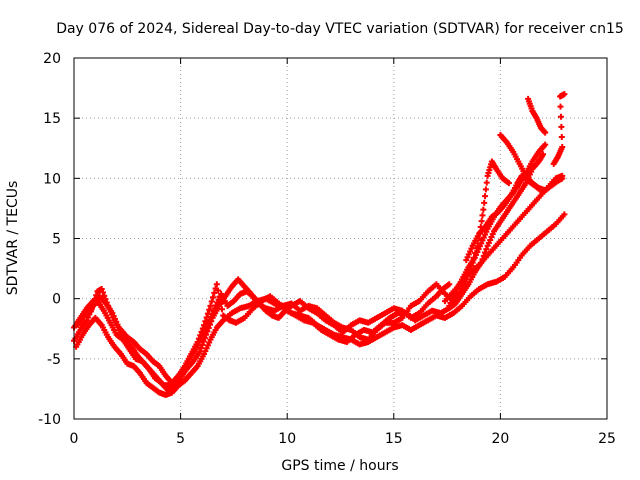 The height and width of the screenshot is (480, 640). I want to click on y-tick-label: 20, so click(52, 59).